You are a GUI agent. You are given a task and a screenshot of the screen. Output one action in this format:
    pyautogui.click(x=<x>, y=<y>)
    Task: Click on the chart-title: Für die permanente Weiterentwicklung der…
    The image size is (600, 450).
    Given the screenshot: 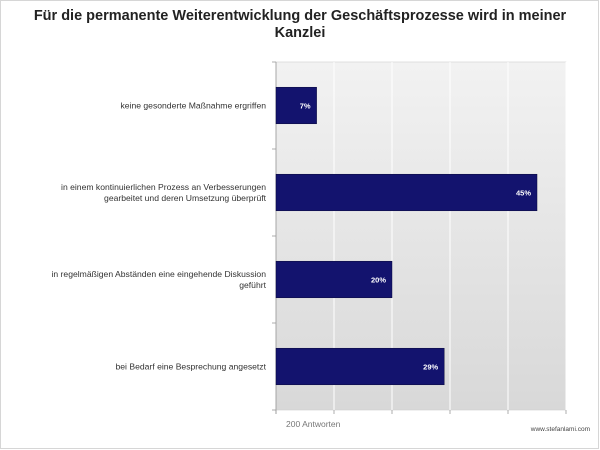 What is the action you would take?
    pyautogui.click(x=300, y=24)
    